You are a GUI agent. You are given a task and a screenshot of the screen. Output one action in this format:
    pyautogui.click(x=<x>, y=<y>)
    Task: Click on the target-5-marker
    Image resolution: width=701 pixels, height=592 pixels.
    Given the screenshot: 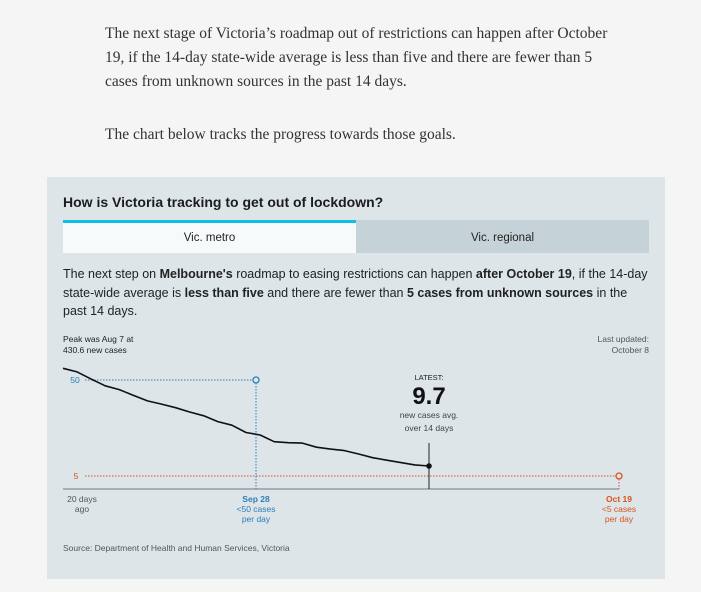 What is the action you would take?
    pyautogui.click(x=619, y=476)
    